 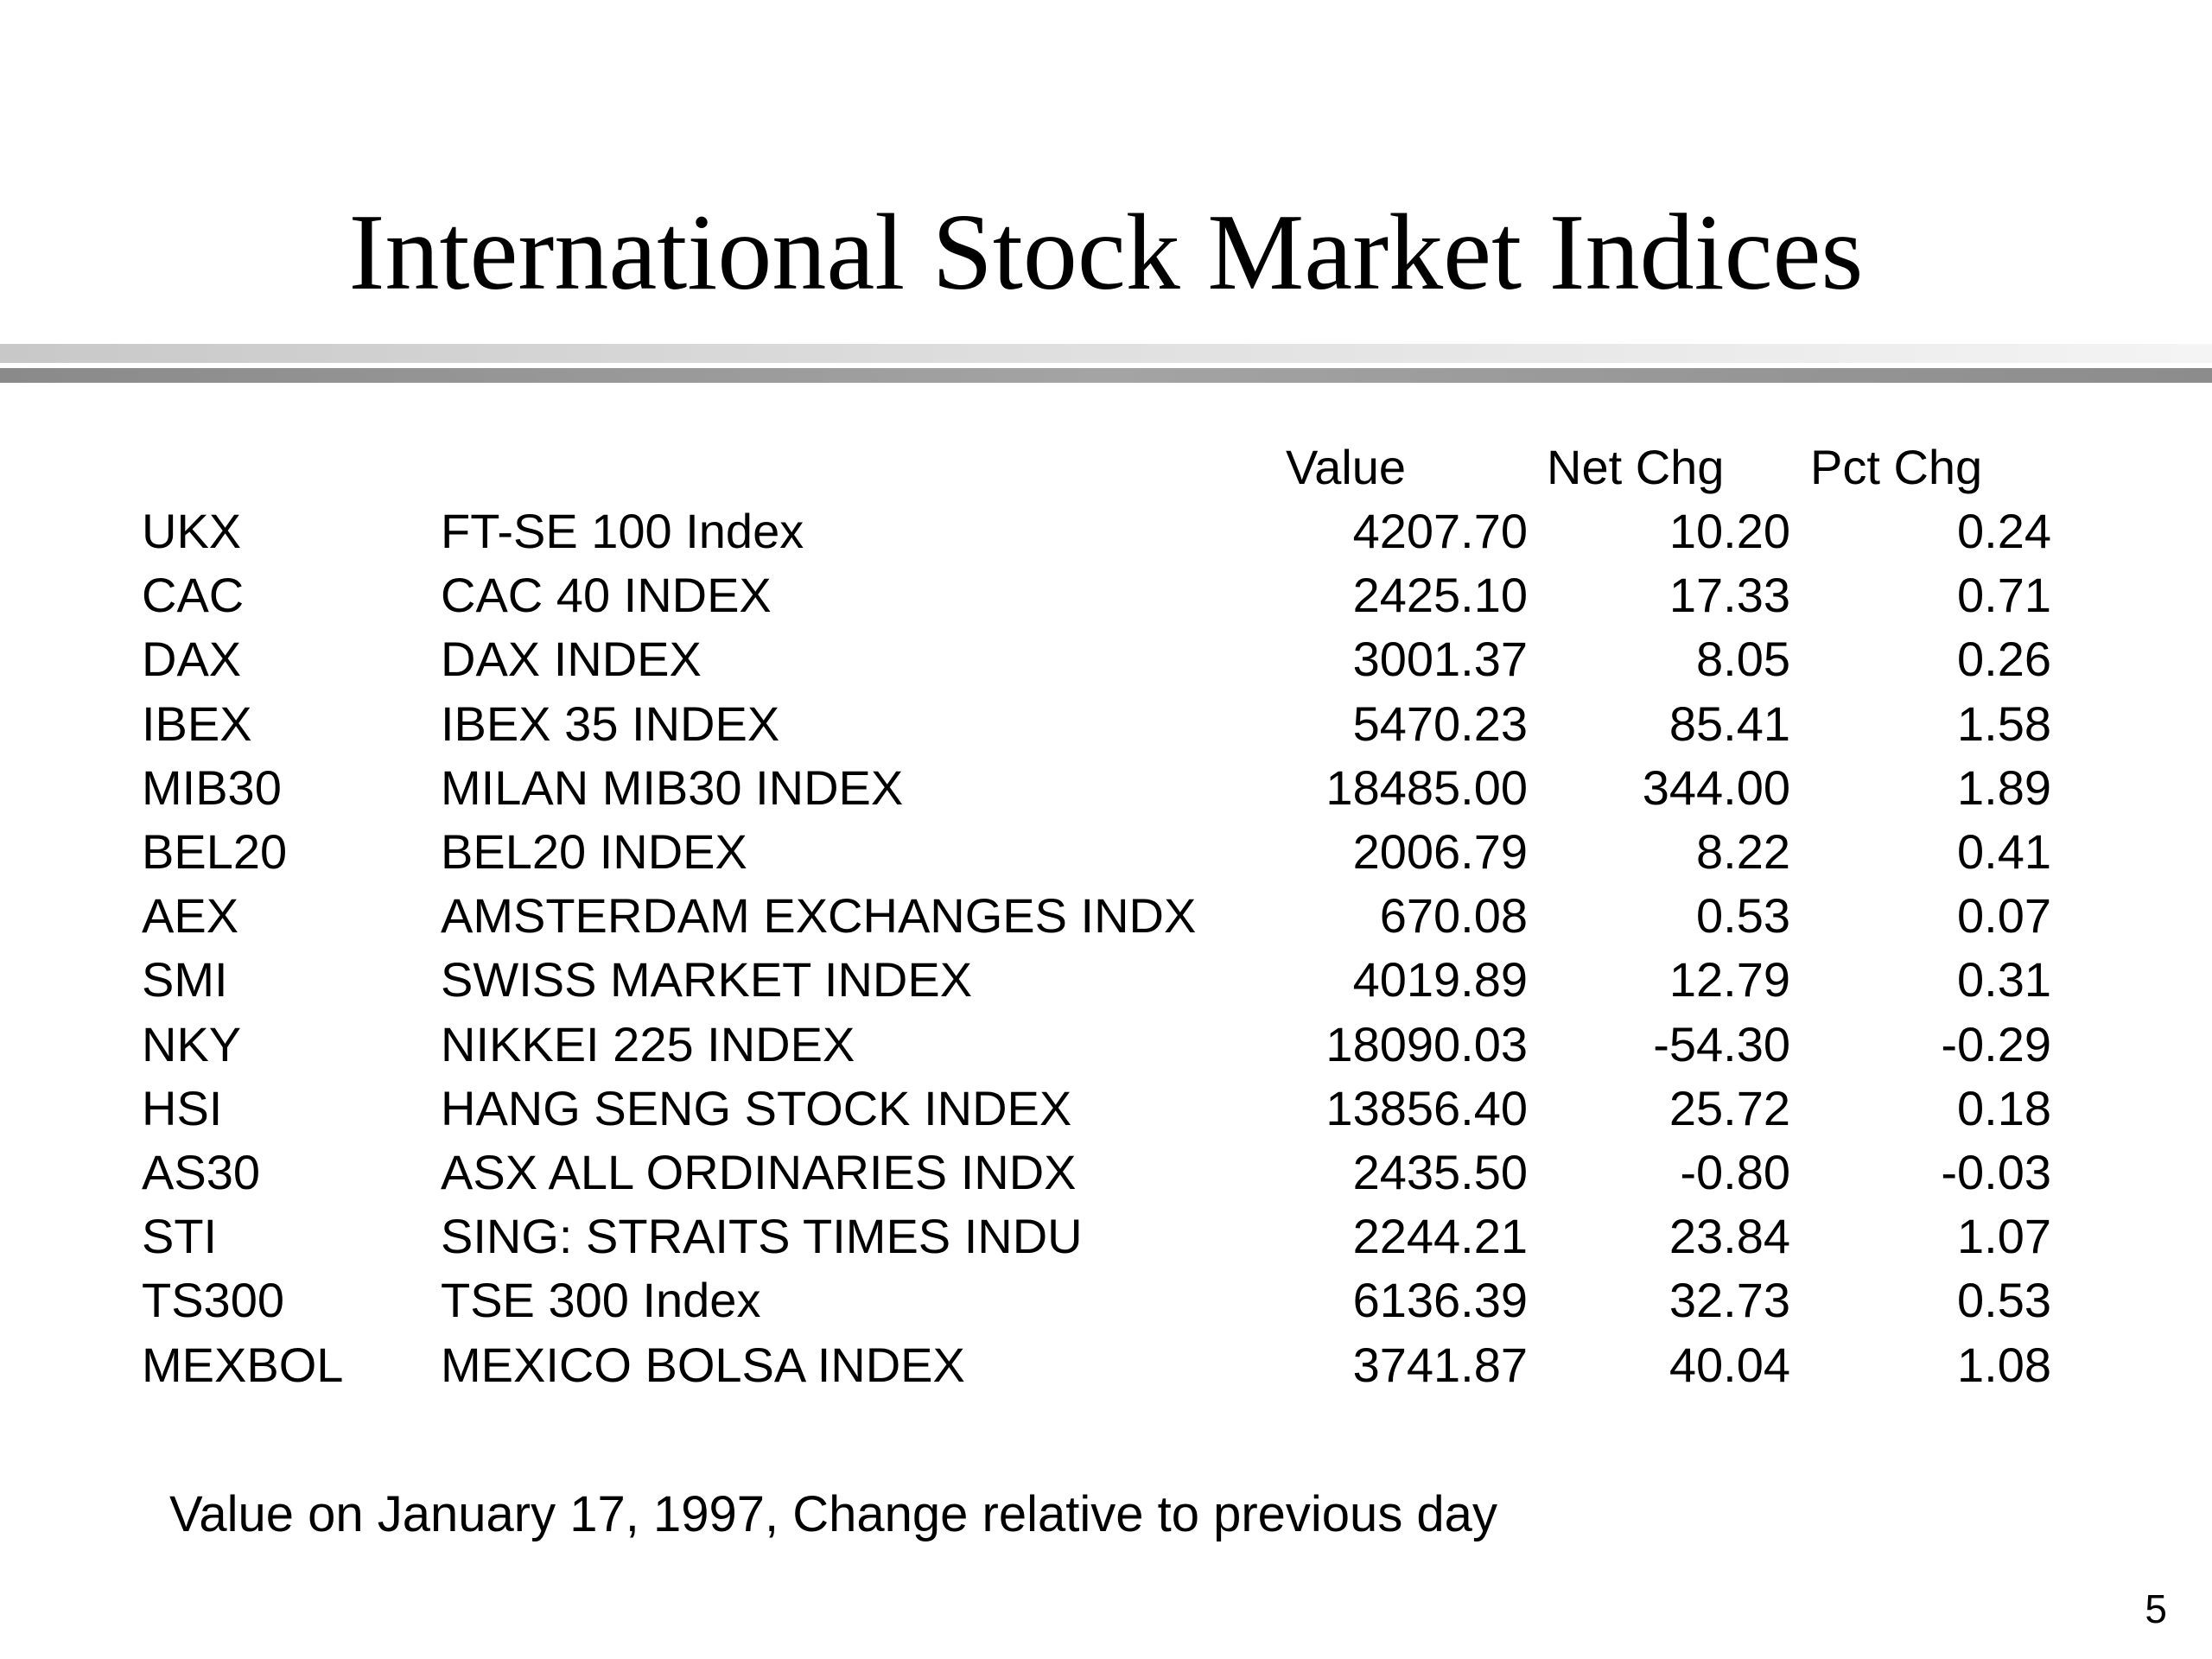 What do you see at coordinates (2004, 595) in the screenshot?
I see `index-pct-chg: 0.71` at bounding box center [2004, 595].